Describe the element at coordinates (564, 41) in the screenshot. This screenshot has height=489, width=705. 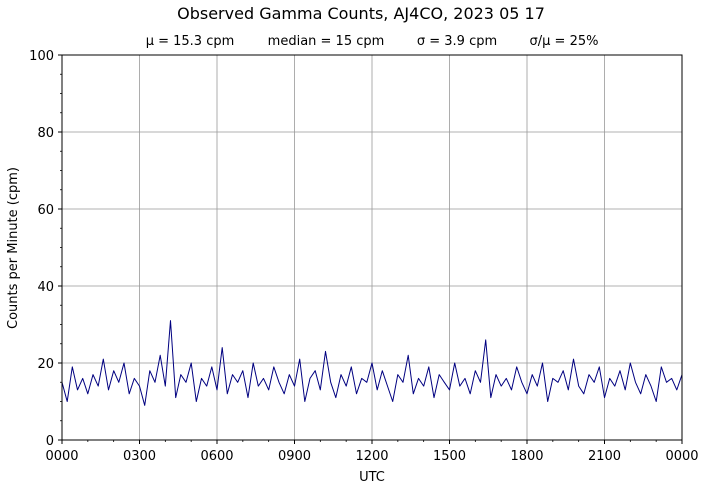
I see `subtitle-ratio: σ/μ = 25%` at that location.